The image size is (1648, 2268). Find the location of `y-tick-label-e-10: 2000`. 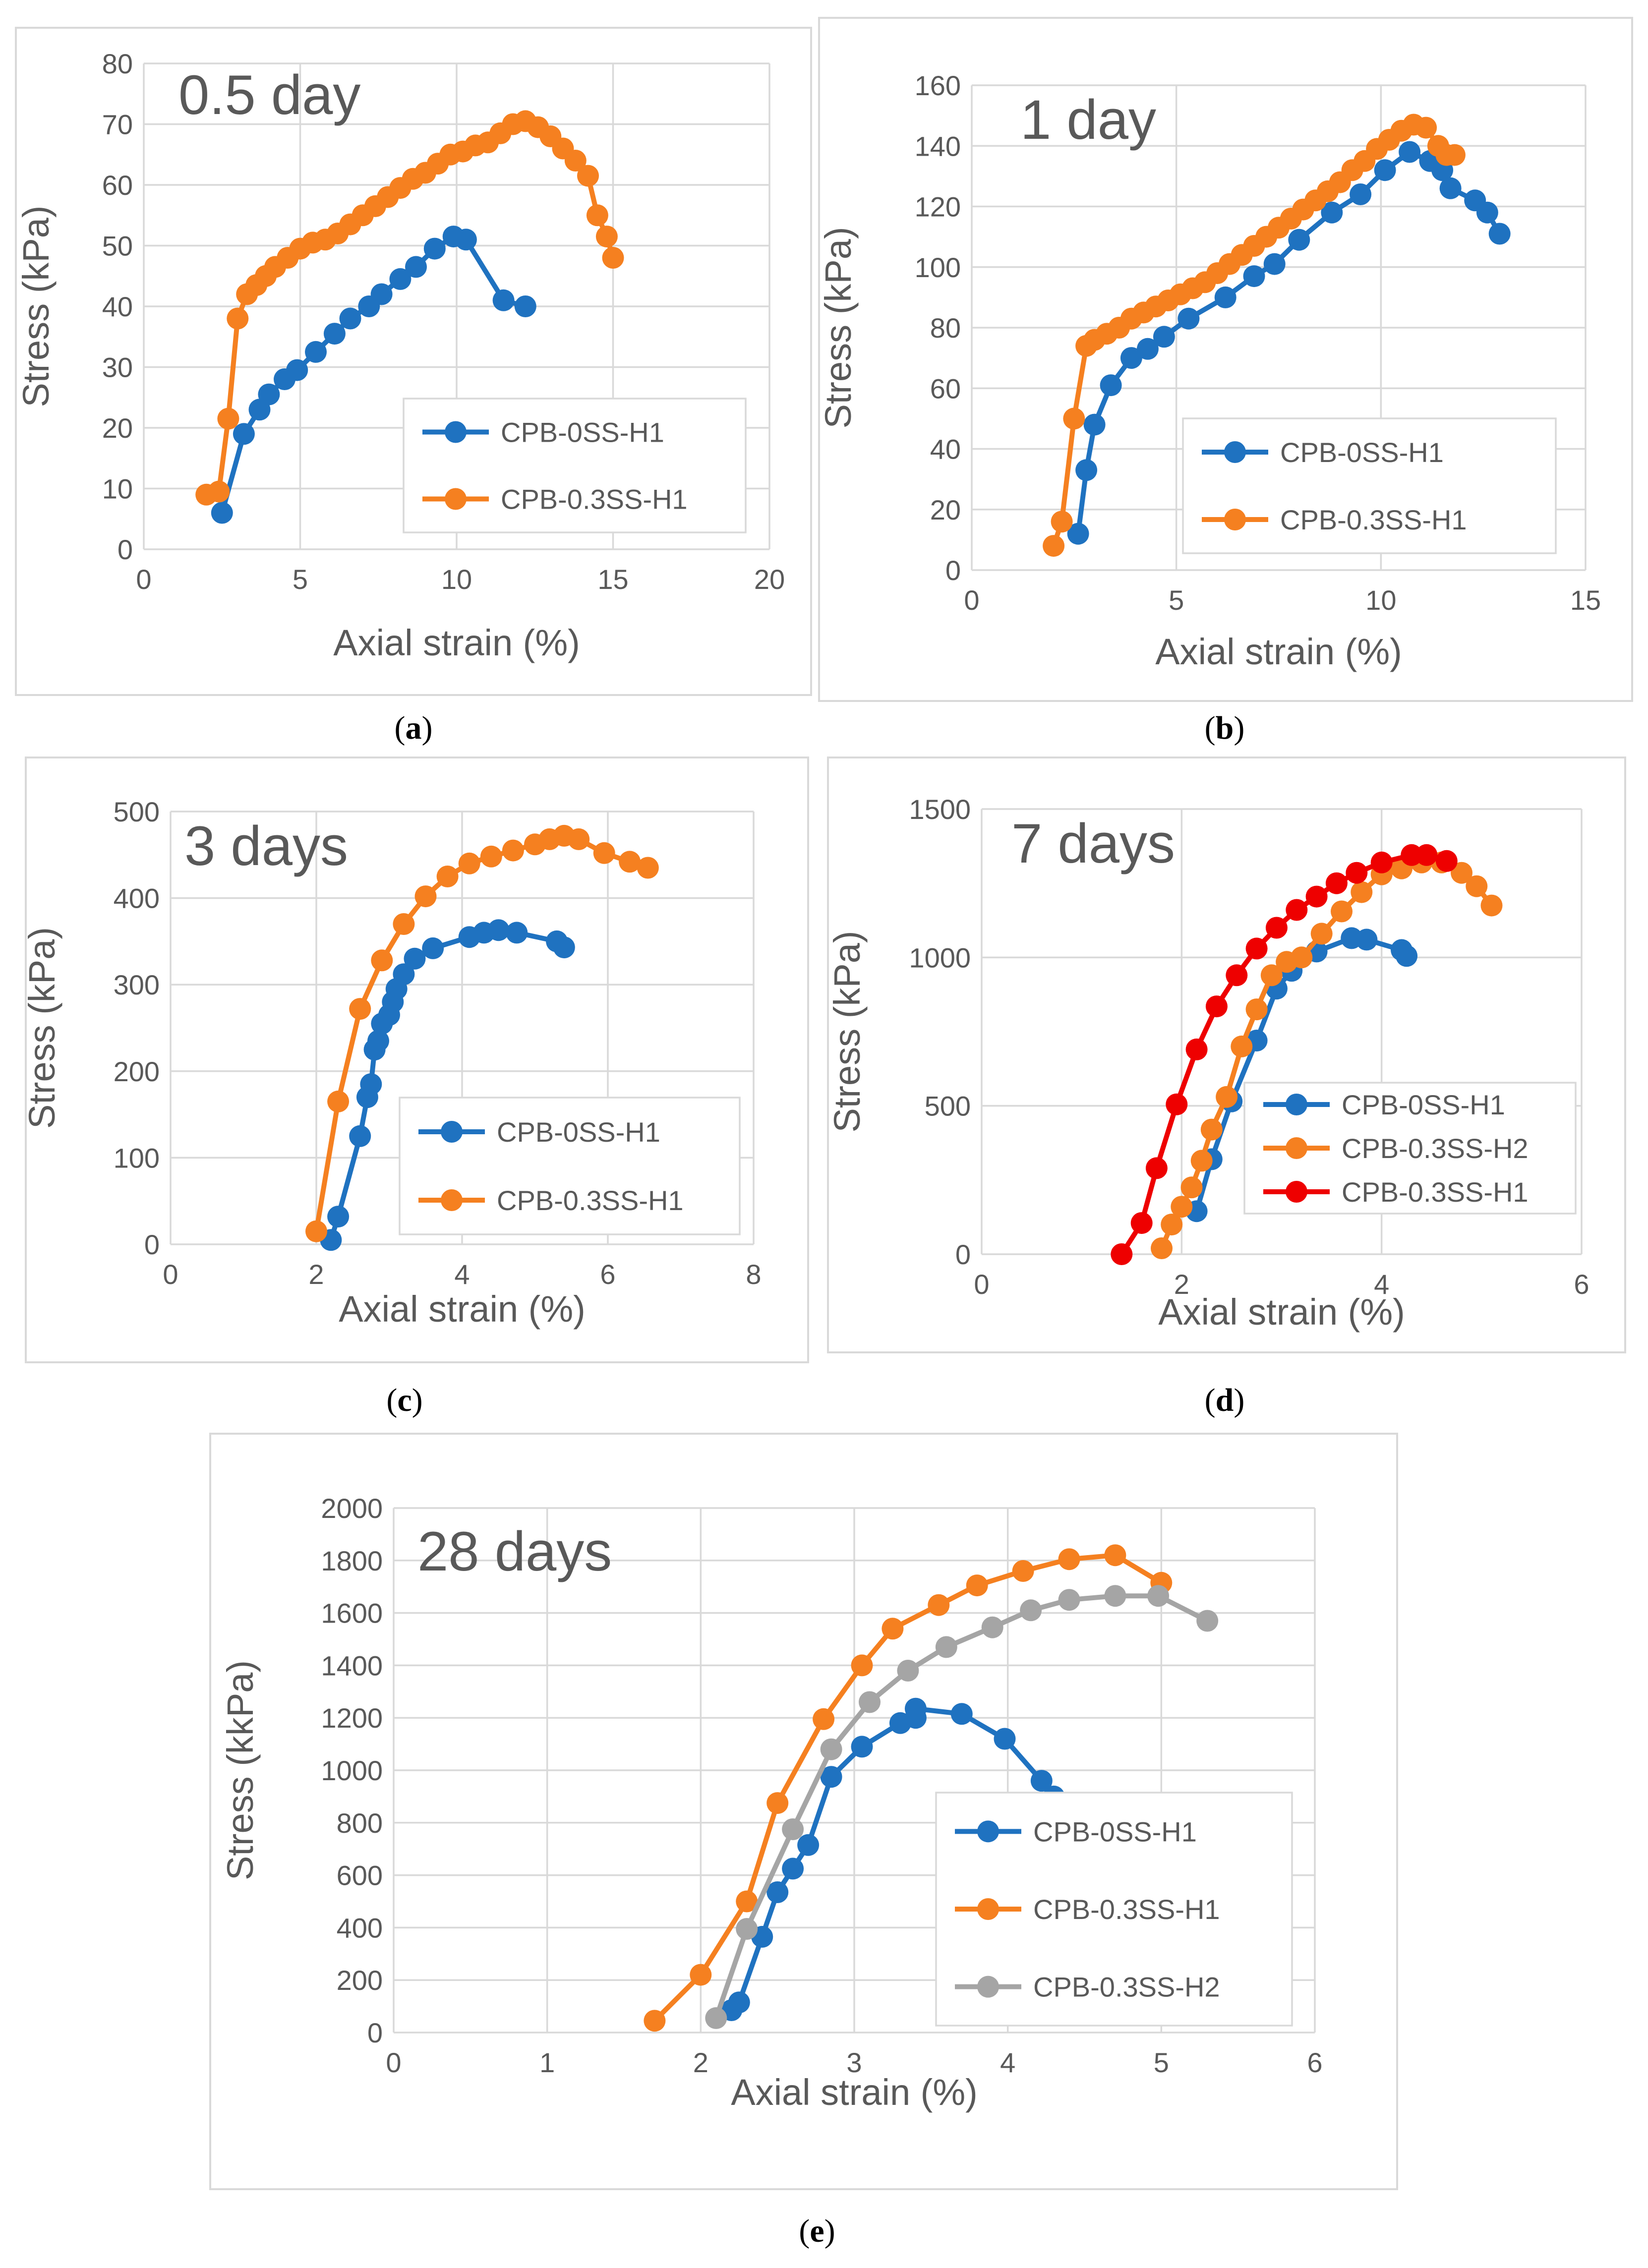

y-tick-label-e-10: 2000 is located at coordinates (352, 1508).